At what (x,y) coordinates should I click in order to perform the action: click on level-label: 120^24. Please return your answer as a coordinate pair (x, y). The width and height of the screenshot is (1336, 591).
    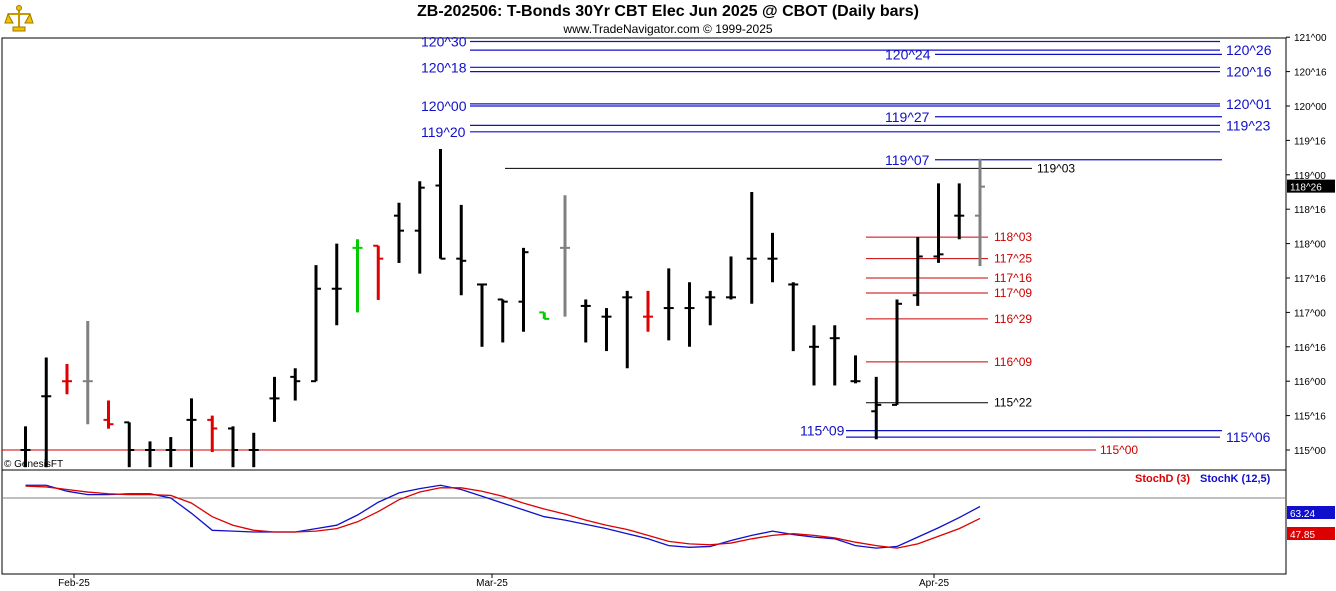
    Looking at the image, I should click on (908, 54).